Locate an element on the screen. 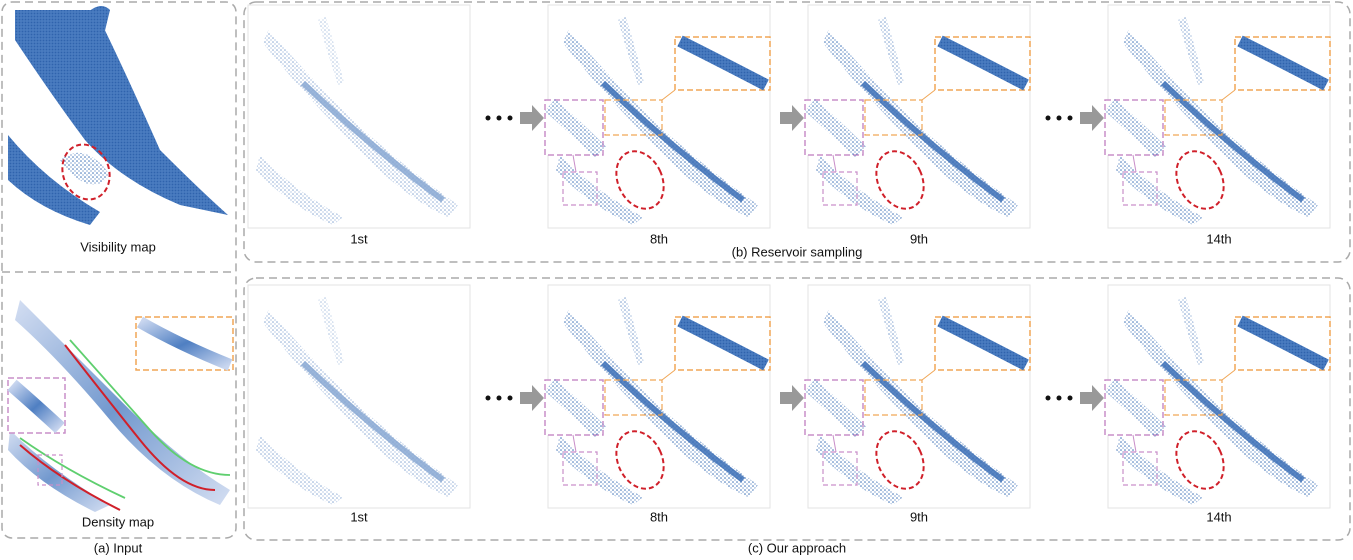  ours-caption: (c) Our approach is located at coordinates (797, 547).